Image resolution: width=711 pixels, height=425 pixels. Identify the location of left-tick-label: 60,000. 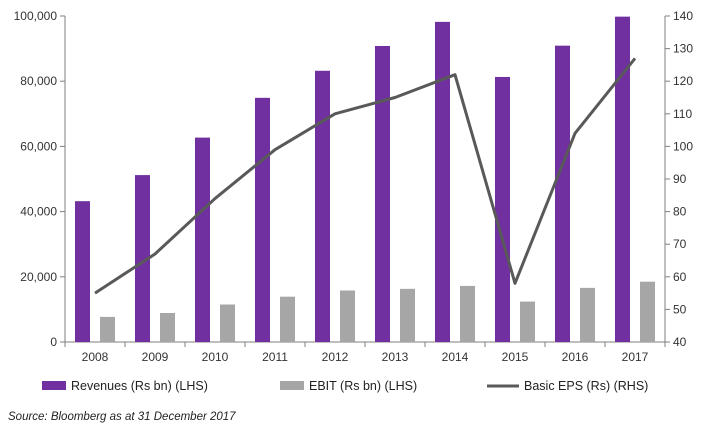
(38, 146).